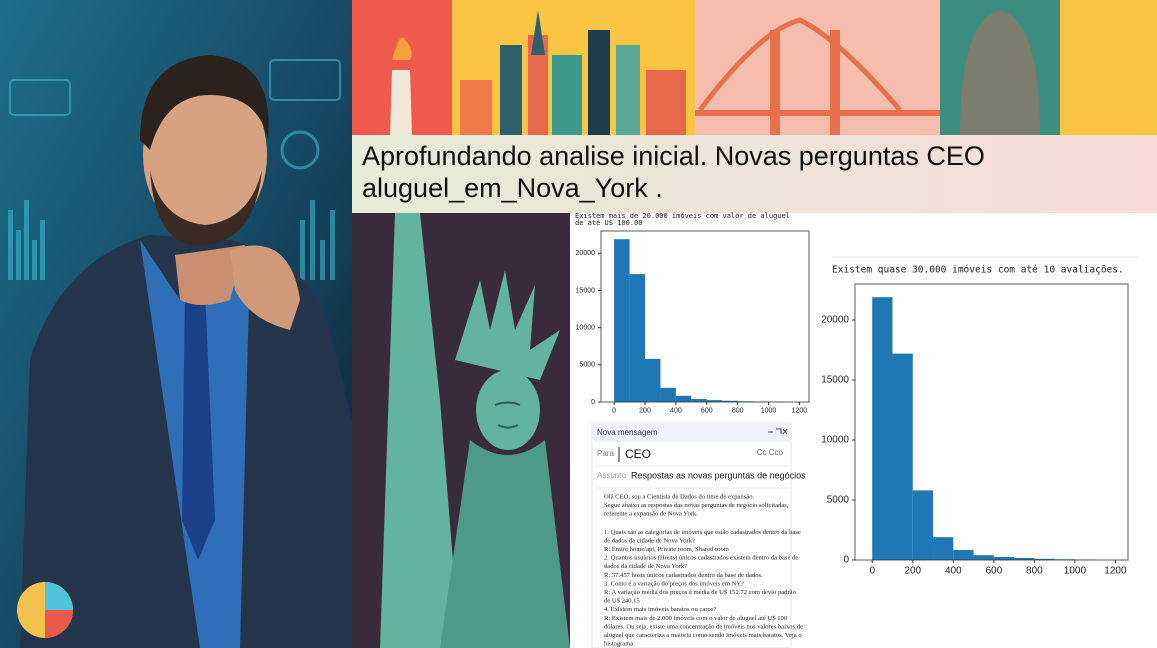 Image resolution: width=1157 pixels, height=648 pixels. I want to click on page-title: aluguel_em_Nova_York ., so click(512, 188).